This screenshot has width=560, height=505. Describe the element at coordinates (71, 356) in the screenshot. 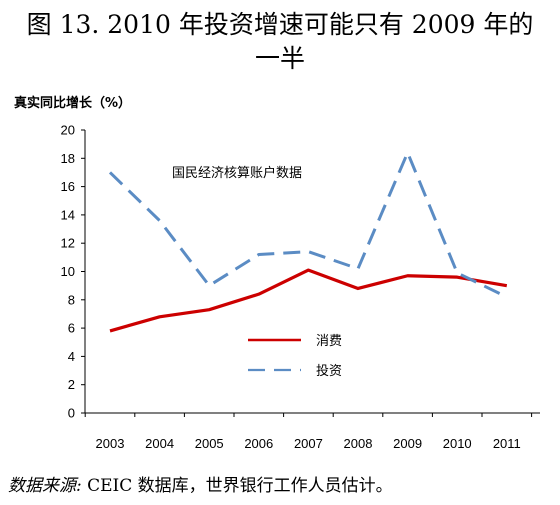

I see `y-tick-label: 4` at that location.